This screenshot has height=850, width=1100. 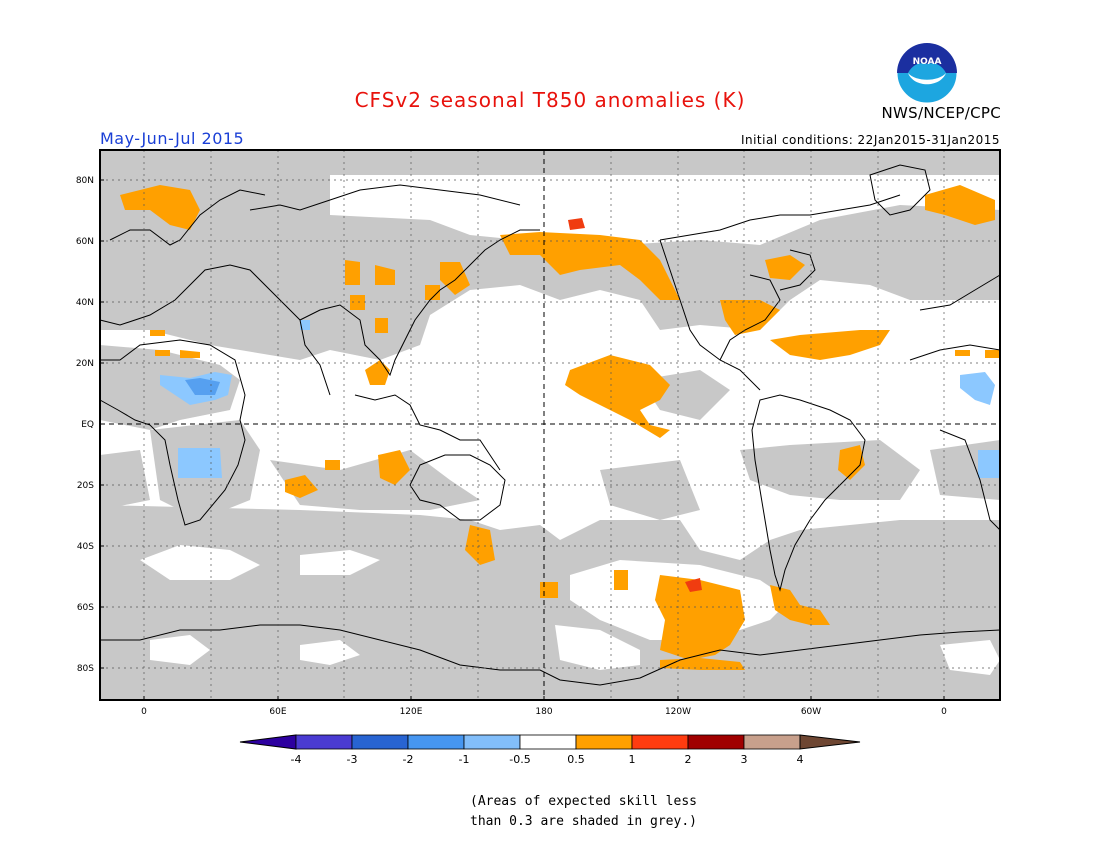 What do you see at coordinates (830, 742) in the screenshot?
I see `colorbar-upper-extension` at bounding box center [830, 742].